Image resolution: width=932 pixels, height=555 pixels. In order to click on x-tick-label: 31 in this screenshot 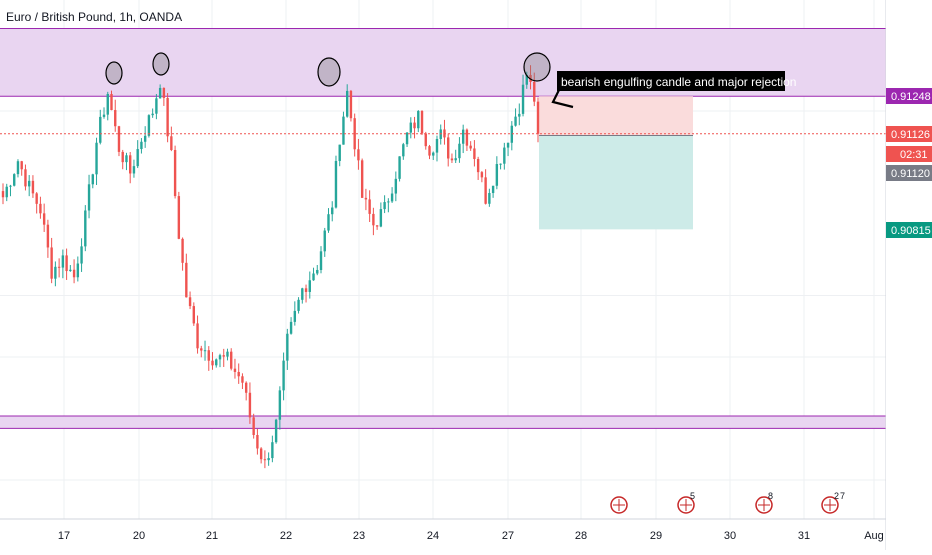, I will do `click(804, 536)`.